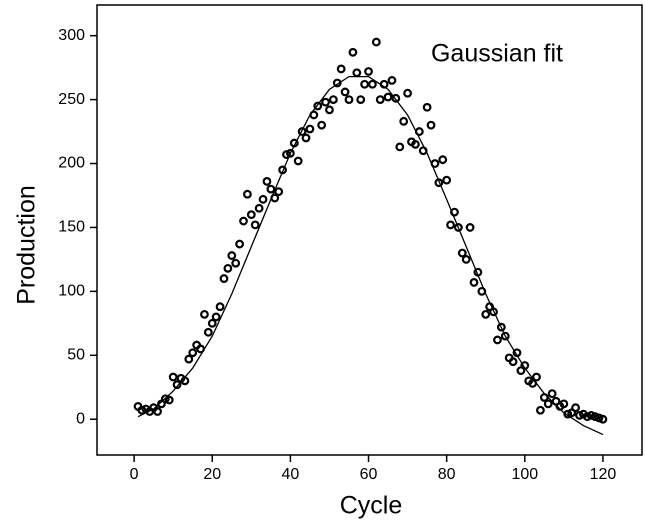 This screenshot has height=521, width=645. Describe the element at coordinates (76, 355) in the screenshot. I see `y-tick-label: 50` at that location.